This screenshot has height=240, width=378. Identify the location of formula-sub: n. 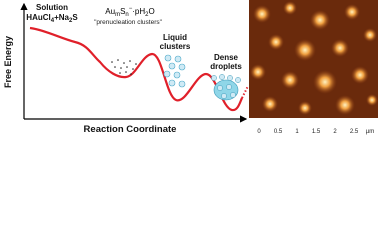
(126, 15).